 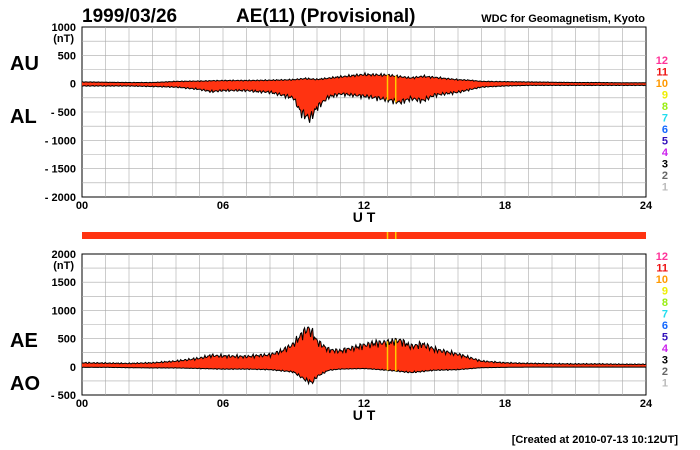 What do you see at coordinates (364, 235) in the screenshot?
I see `station-status-bar` at bounding box center [364, 235].